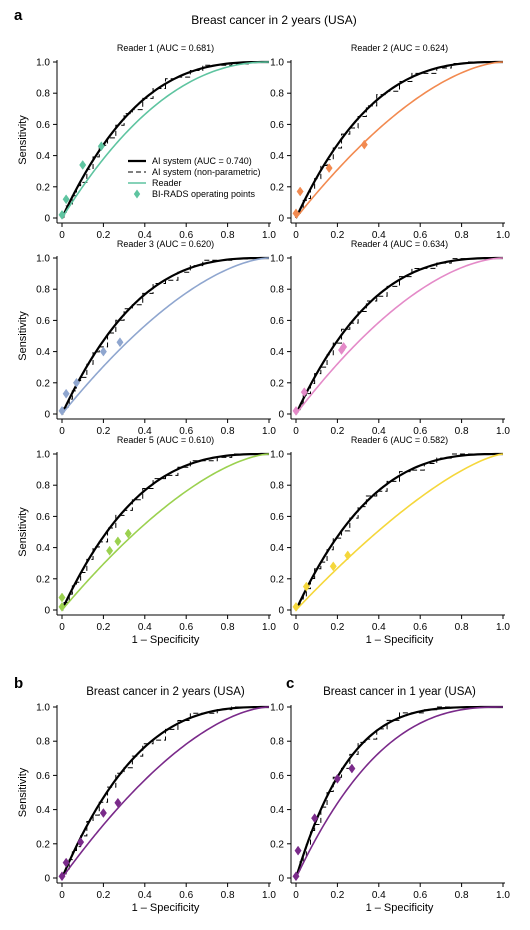 The width and height of the screenshot is (530, 930). Describe the element at coordinates (18, 15) in the screenshot. I see `panel-a-label: a` at that location.